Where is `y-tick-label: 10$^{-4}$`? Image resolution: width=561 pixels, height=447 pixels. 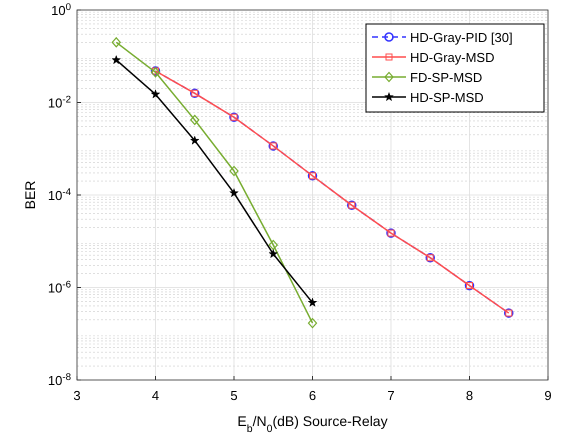 y-tick-label: 10$^{-4}$ is located at coordinates (60, 194).